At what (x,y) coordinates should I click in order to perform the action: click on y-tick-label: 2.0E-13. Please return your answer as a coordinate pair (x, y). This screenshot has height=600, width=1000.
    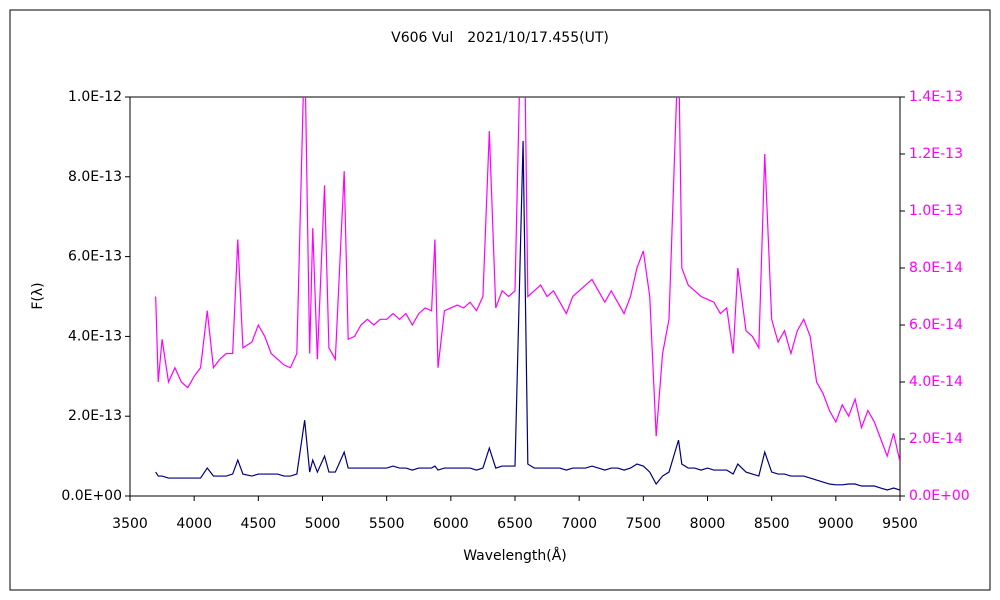
    Looking at the image, I should click on (95, 416).